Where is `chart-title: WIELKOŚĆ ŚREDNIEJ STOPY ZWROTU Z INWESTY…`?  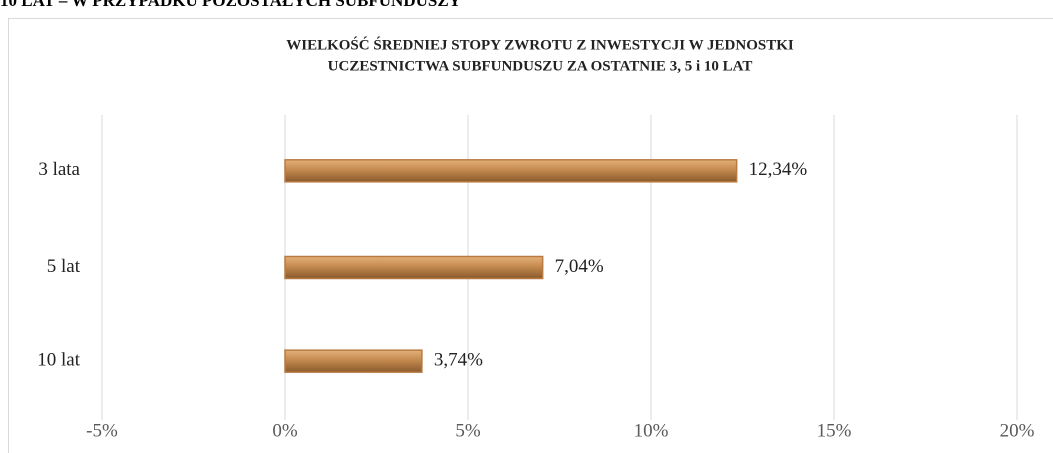
chart-title: WIELKOŚĆ ŚREDNIEJ STOPY ZWROTU Z INWESTY… is located at coordinates (540, 44).